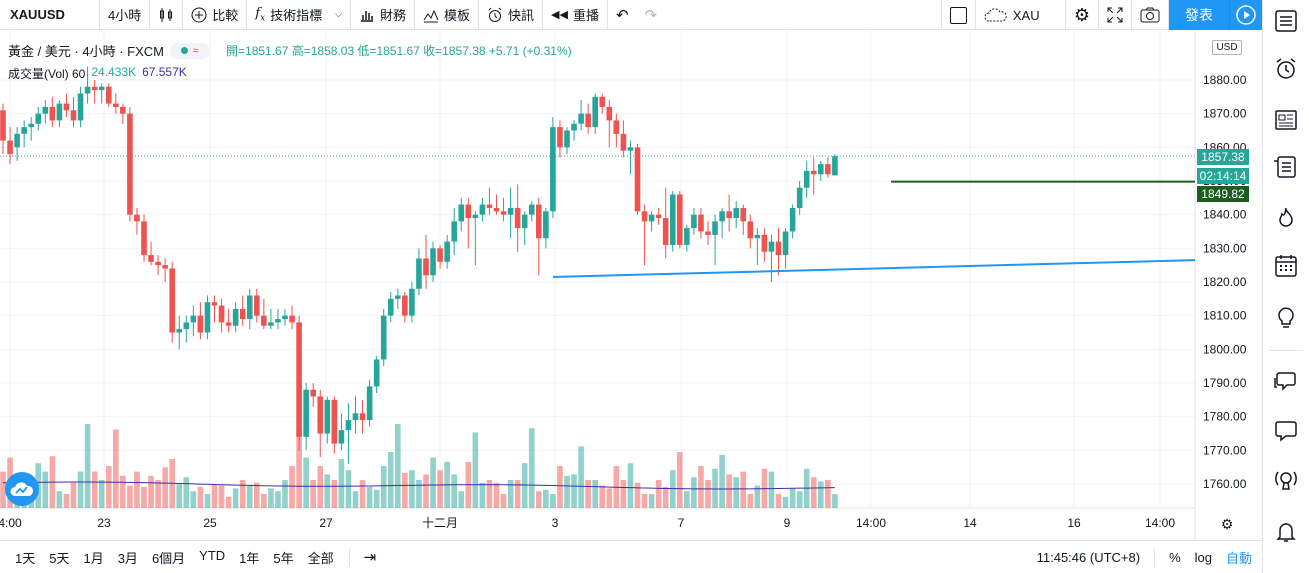  What do you see at coordinates (1286, 480) in the screenshot?
I see `streams-icon` at bounding box center [1286, 480].